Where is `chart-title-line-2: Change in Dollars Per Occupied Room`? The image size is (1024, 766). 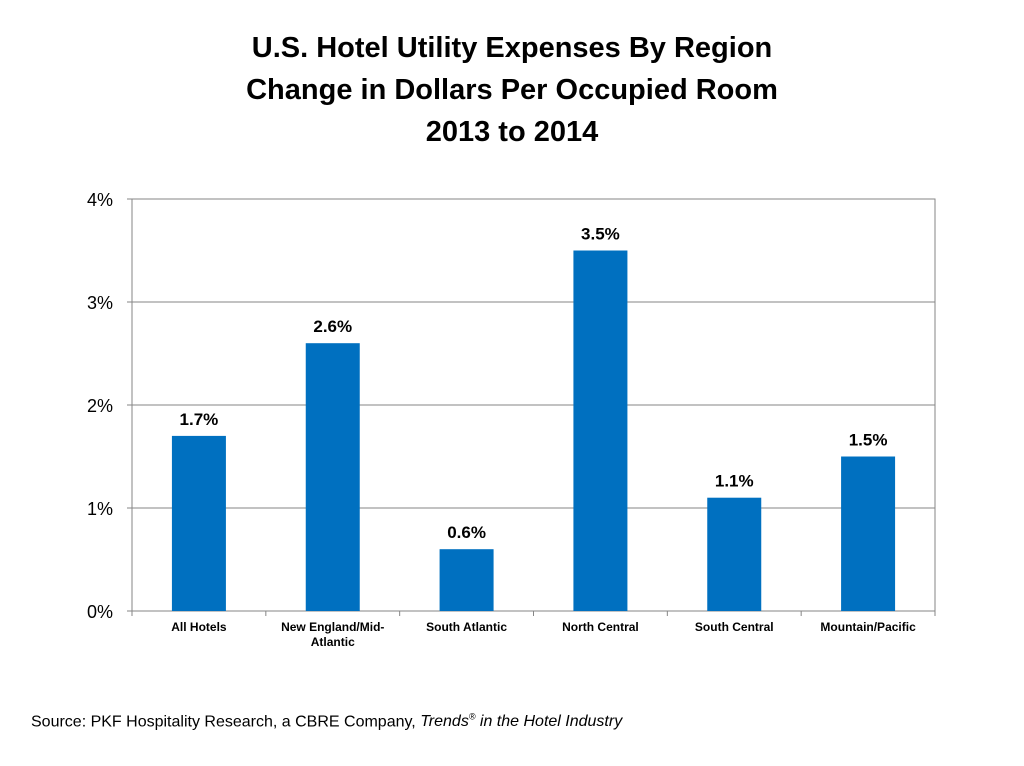
chart-title-line-2: Change in Dollars Per Occupied Room is located at coordinates (512, 90).